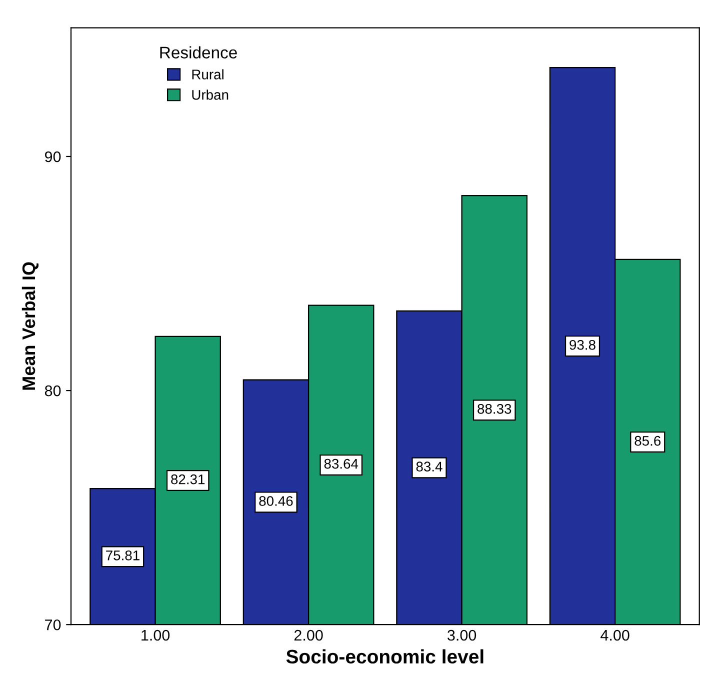 This screenshot has height=694, width=710. I want to click on x-tick-label: 2.00, so click(308, 635).